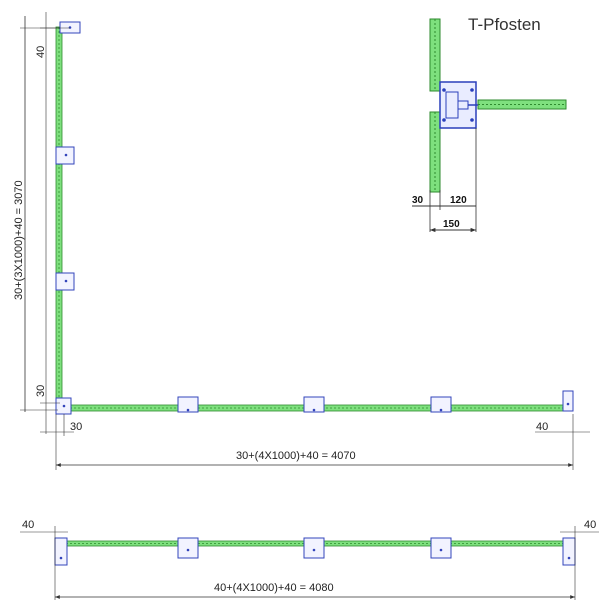  What do you see at coordinates (28, 525) in the screenshot?
I see `straight-left-dim: 40` at bounding box center [28, 525].